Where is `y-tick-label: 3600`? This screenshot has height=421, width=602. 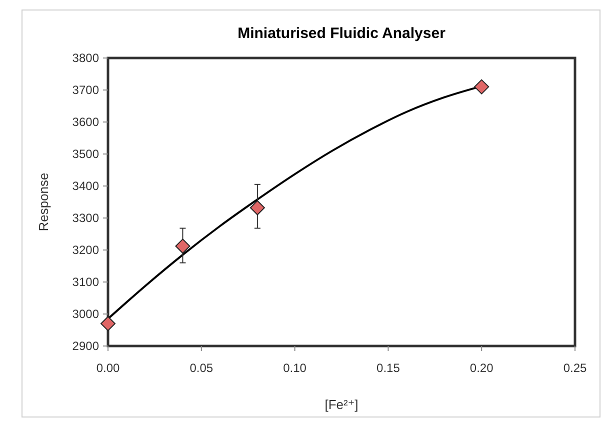 y-tick-label: 3600 is located at coordinates (86, 122).